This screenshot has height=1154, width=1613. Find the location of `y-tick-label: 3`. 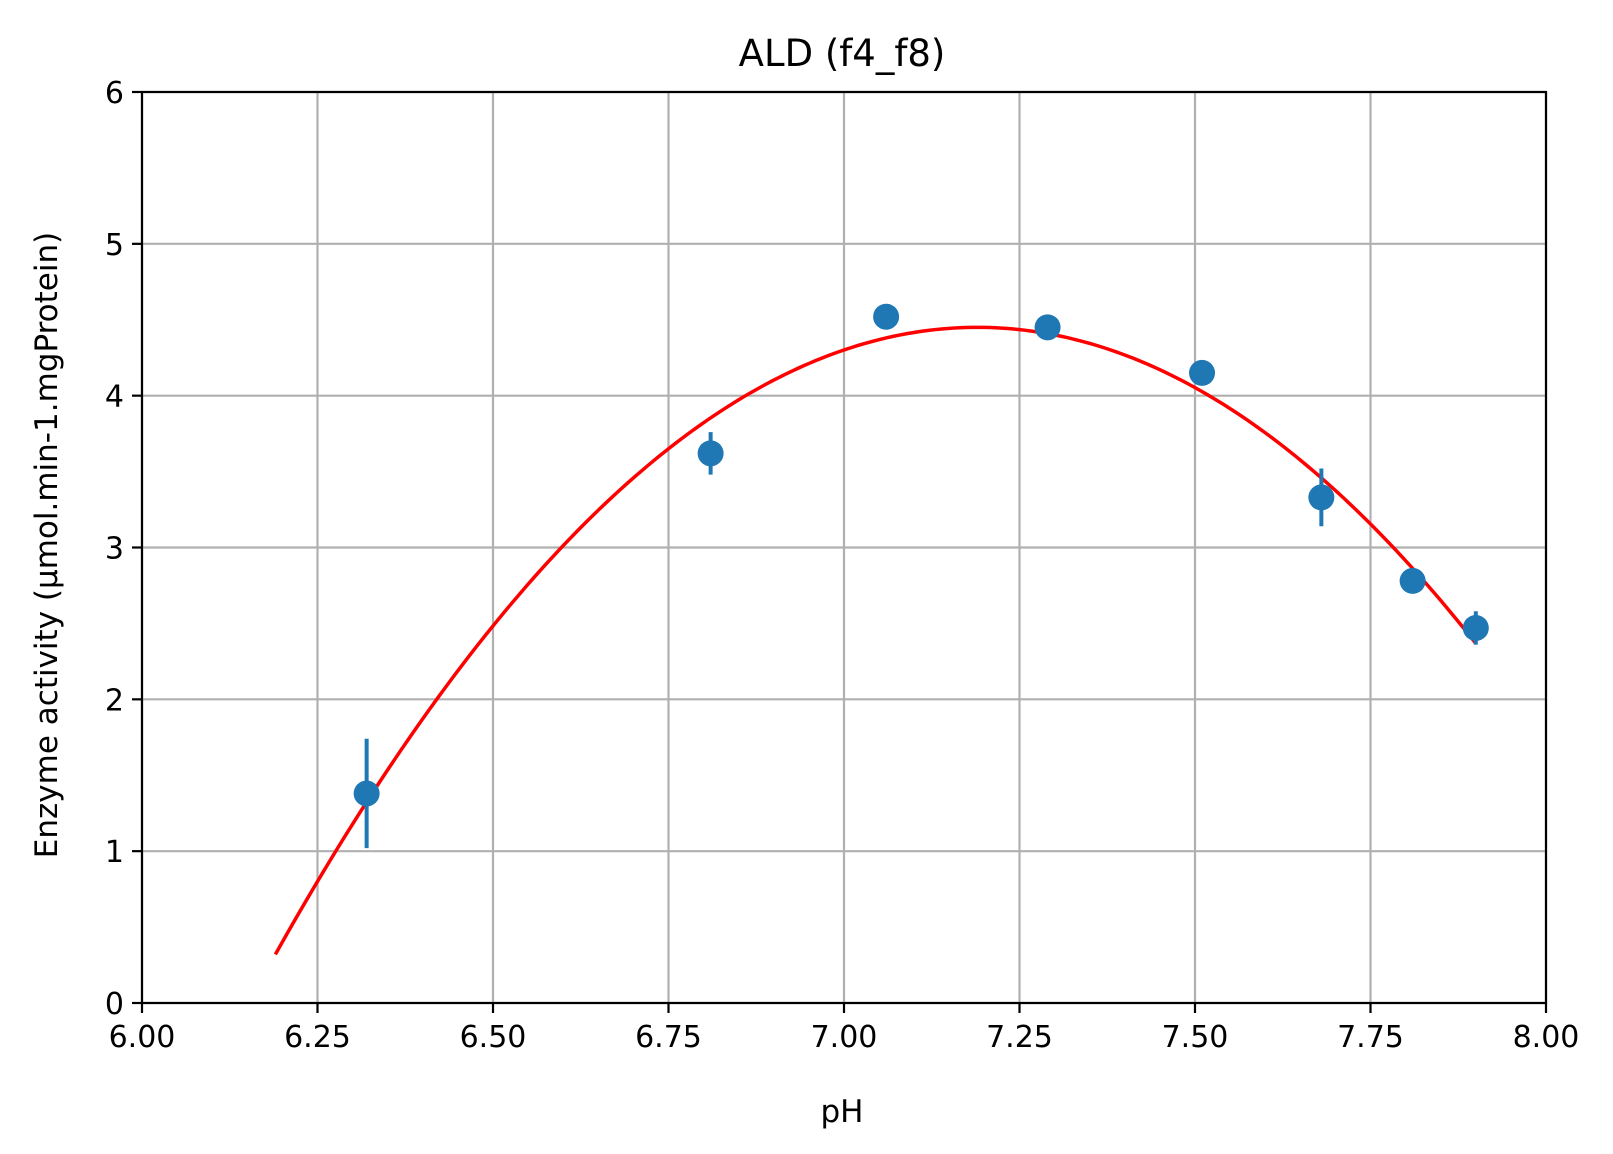

y-tick-label: 3 is located at coordinates (114, 549).